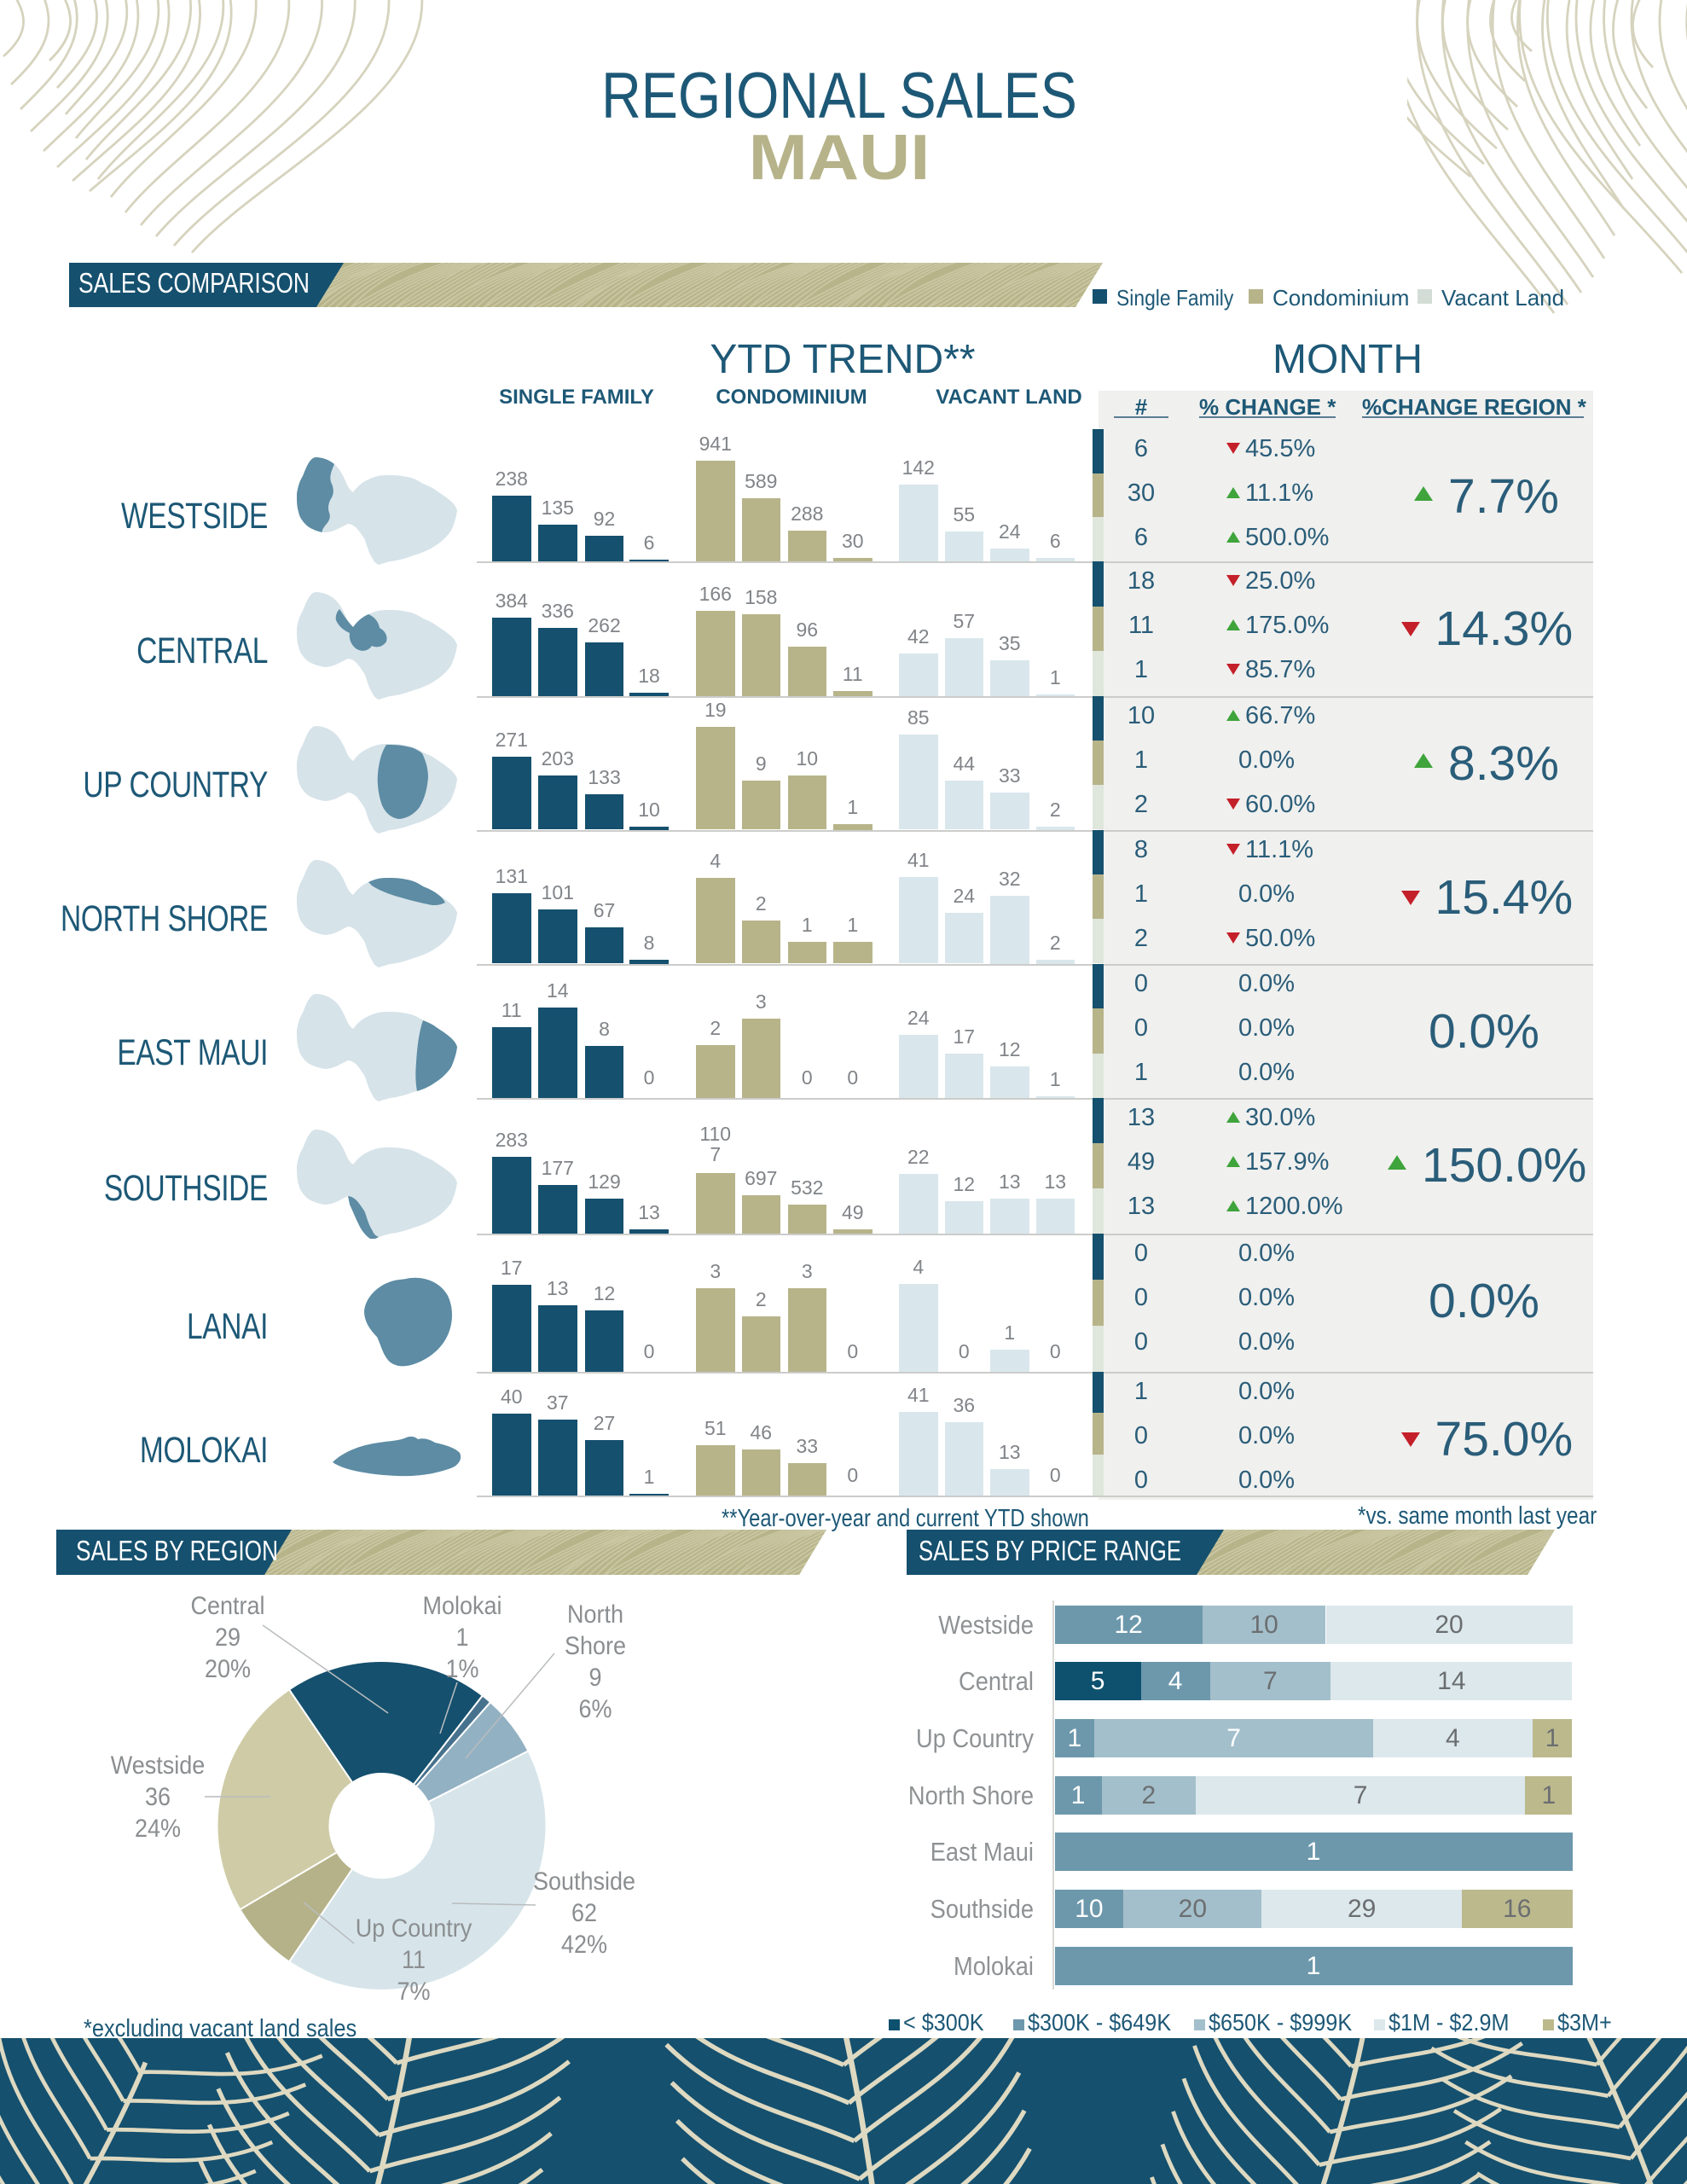 This screenshot has width=1687, height=2184. What do you see at coordinates (1050, 1550) in the screenshot?
I see `svg-text: SALES BY PRICE RANGE` at bounding box center [1050, 1550].